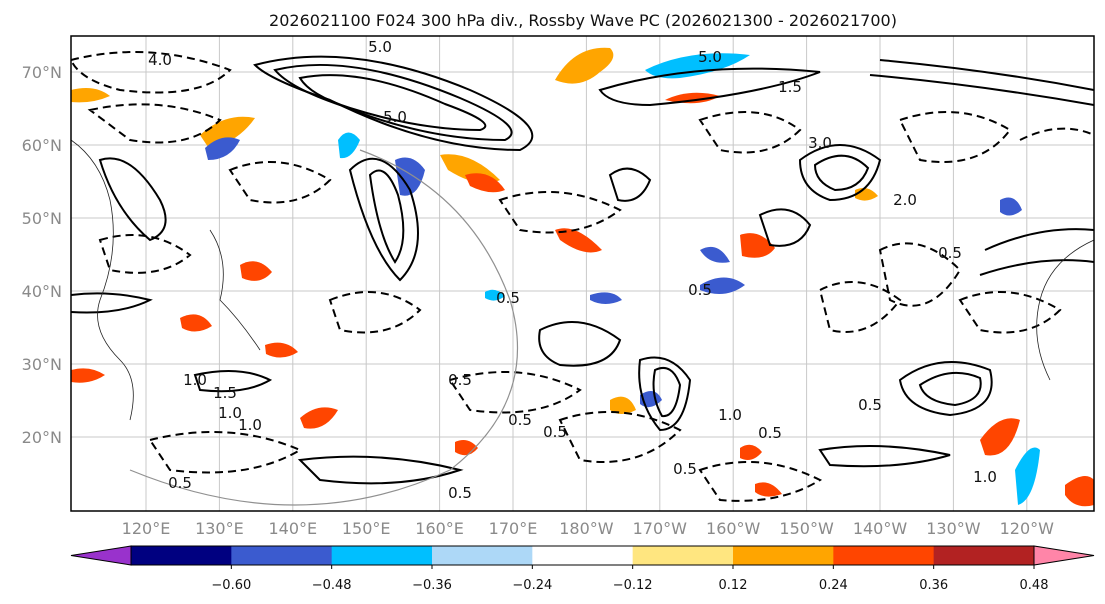 This screenshot has width=1105, height=604. What do you see at coordinates (733, 585) in the screenshot?
I see `colorbar-tick-label: 0.12` at bounding box center [733, 585].